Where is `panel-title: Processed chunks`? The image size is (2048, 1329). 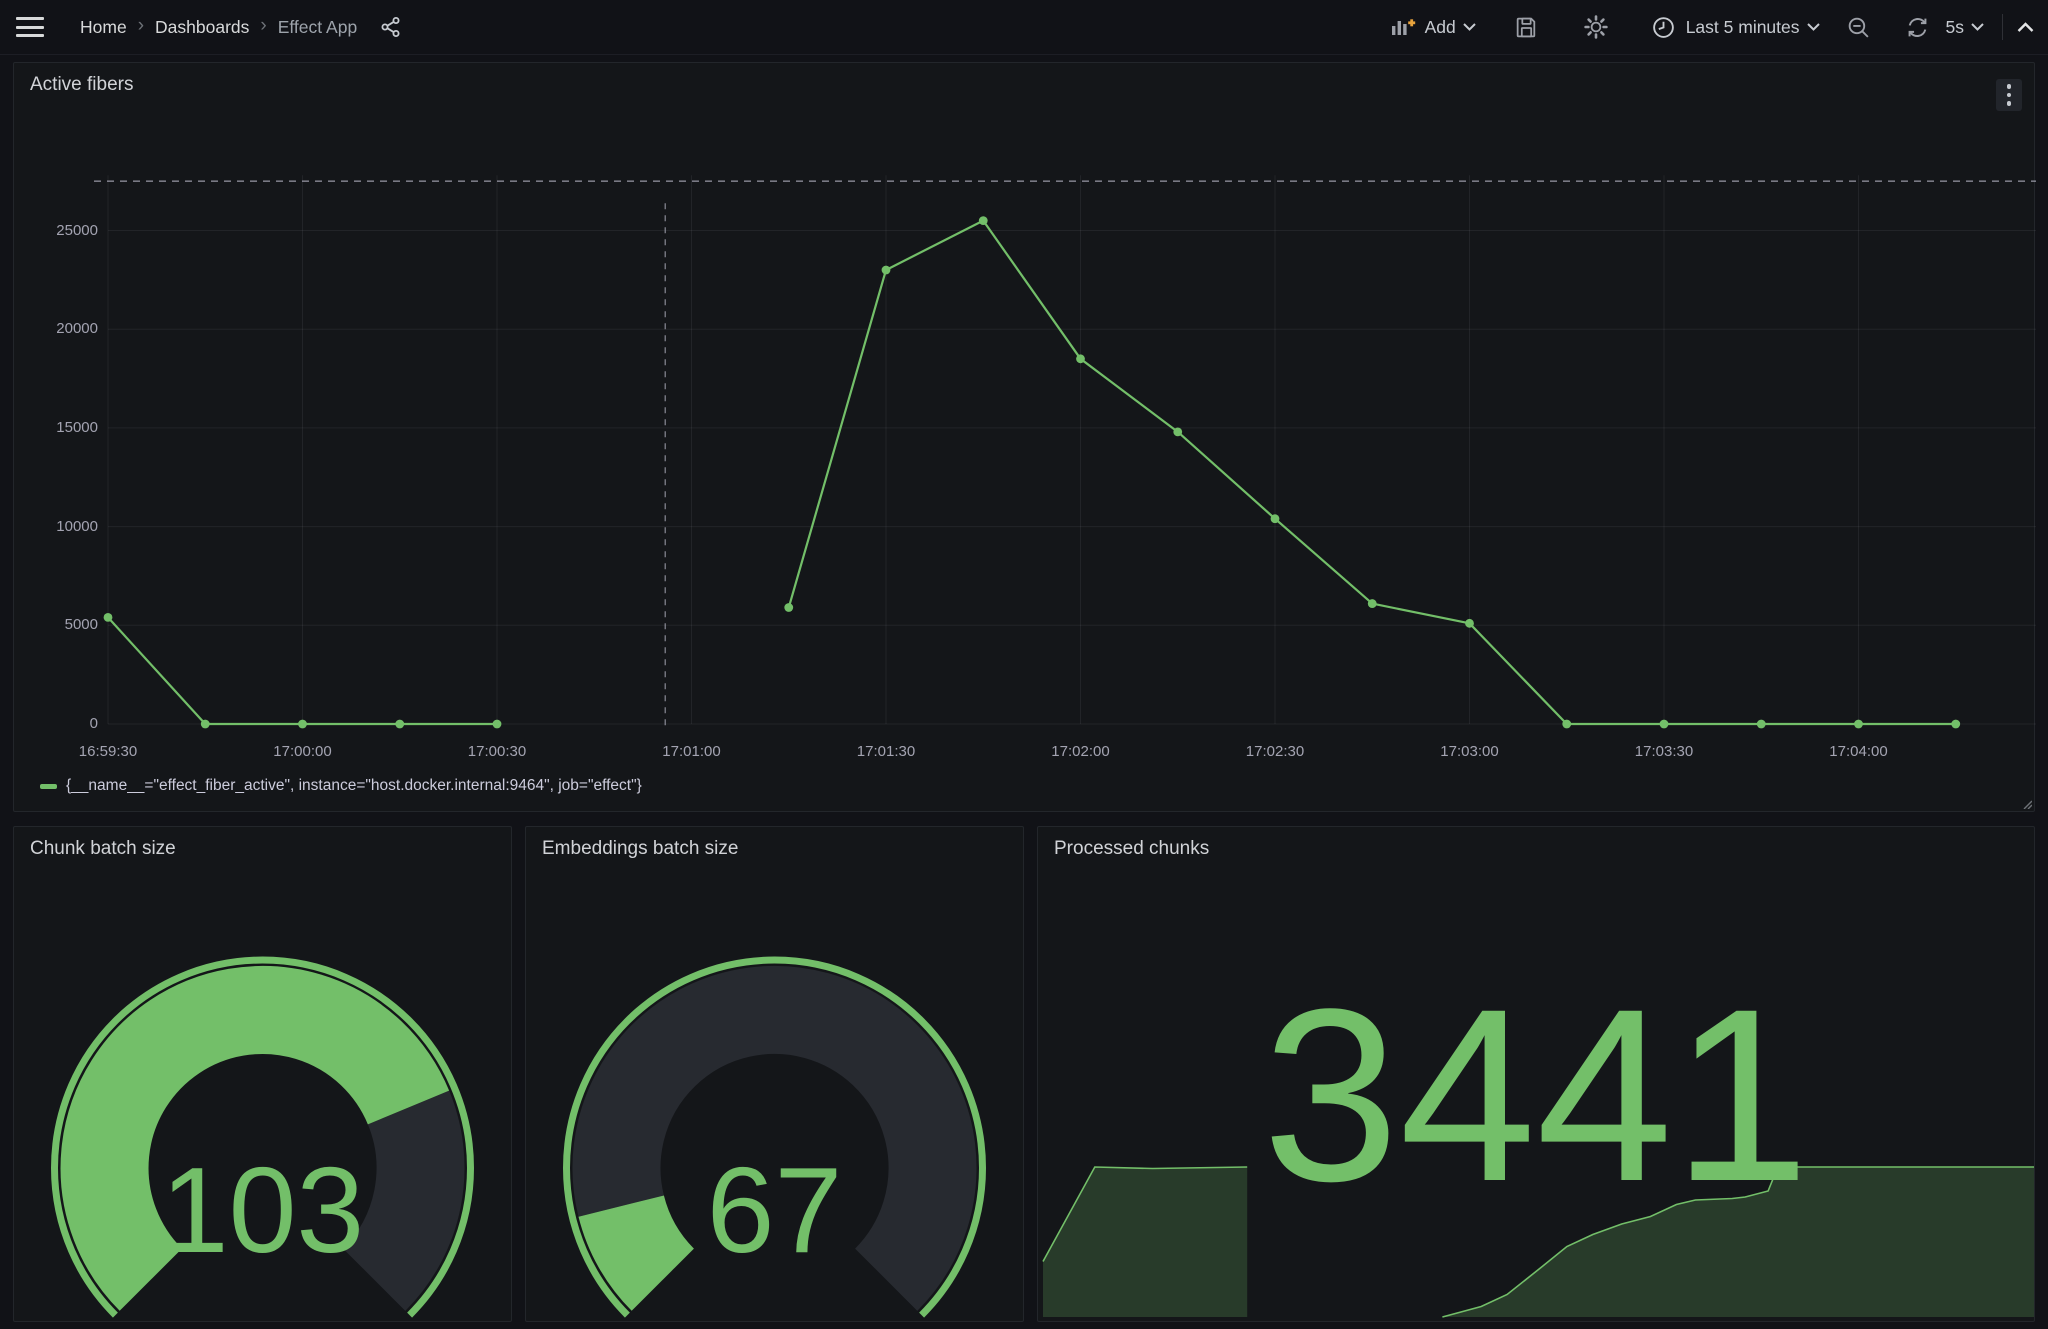 panel-title: Processed chunks is located at coordinates (1132, 848).